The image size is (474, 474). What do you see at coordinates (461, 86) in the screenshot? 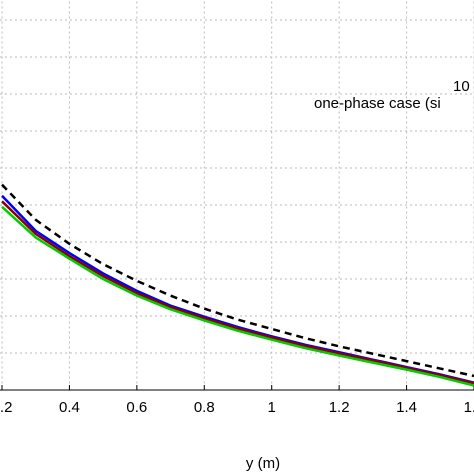
I see `legend-text: 10` at bounding box center [461, 86].